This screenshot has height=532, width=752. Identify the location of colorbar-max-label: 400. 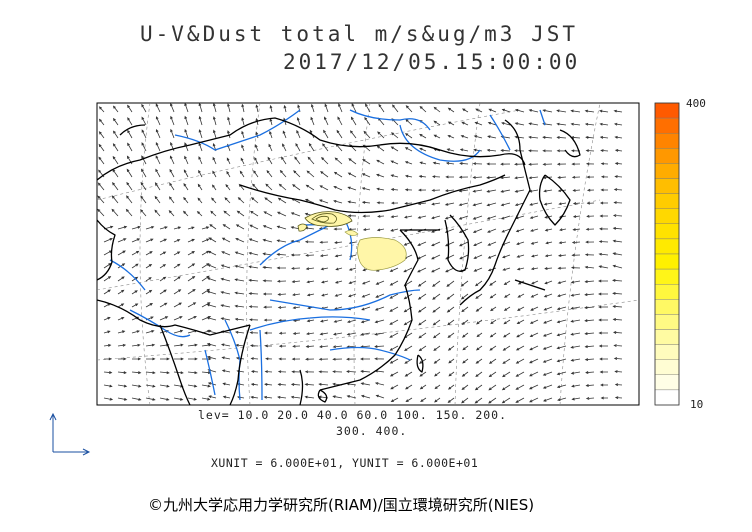
(696, 103).